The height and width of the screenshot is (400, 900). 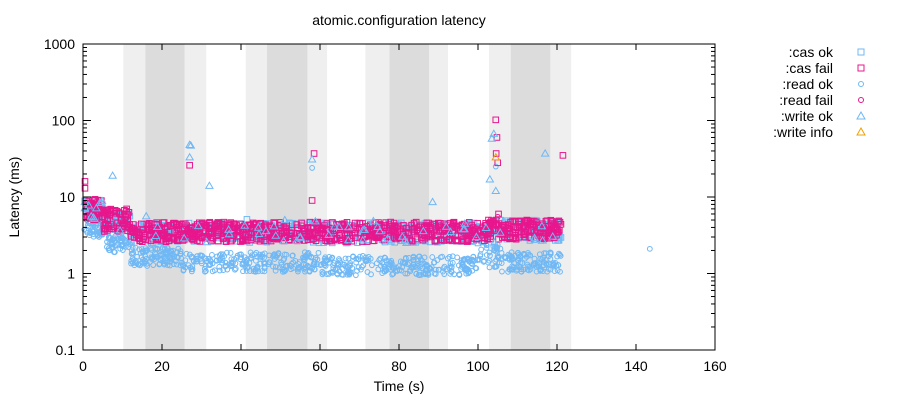 I want to click on x-tick-label: 80, so click(x=399, y=366).